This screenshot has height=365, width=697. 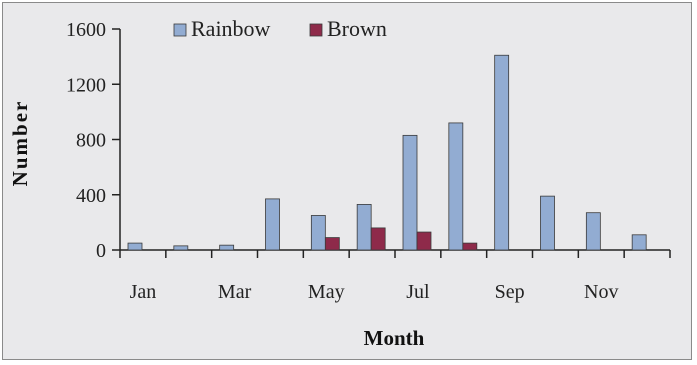 I want to click on bar-rainbow-aug, so click(x=456, y=186).